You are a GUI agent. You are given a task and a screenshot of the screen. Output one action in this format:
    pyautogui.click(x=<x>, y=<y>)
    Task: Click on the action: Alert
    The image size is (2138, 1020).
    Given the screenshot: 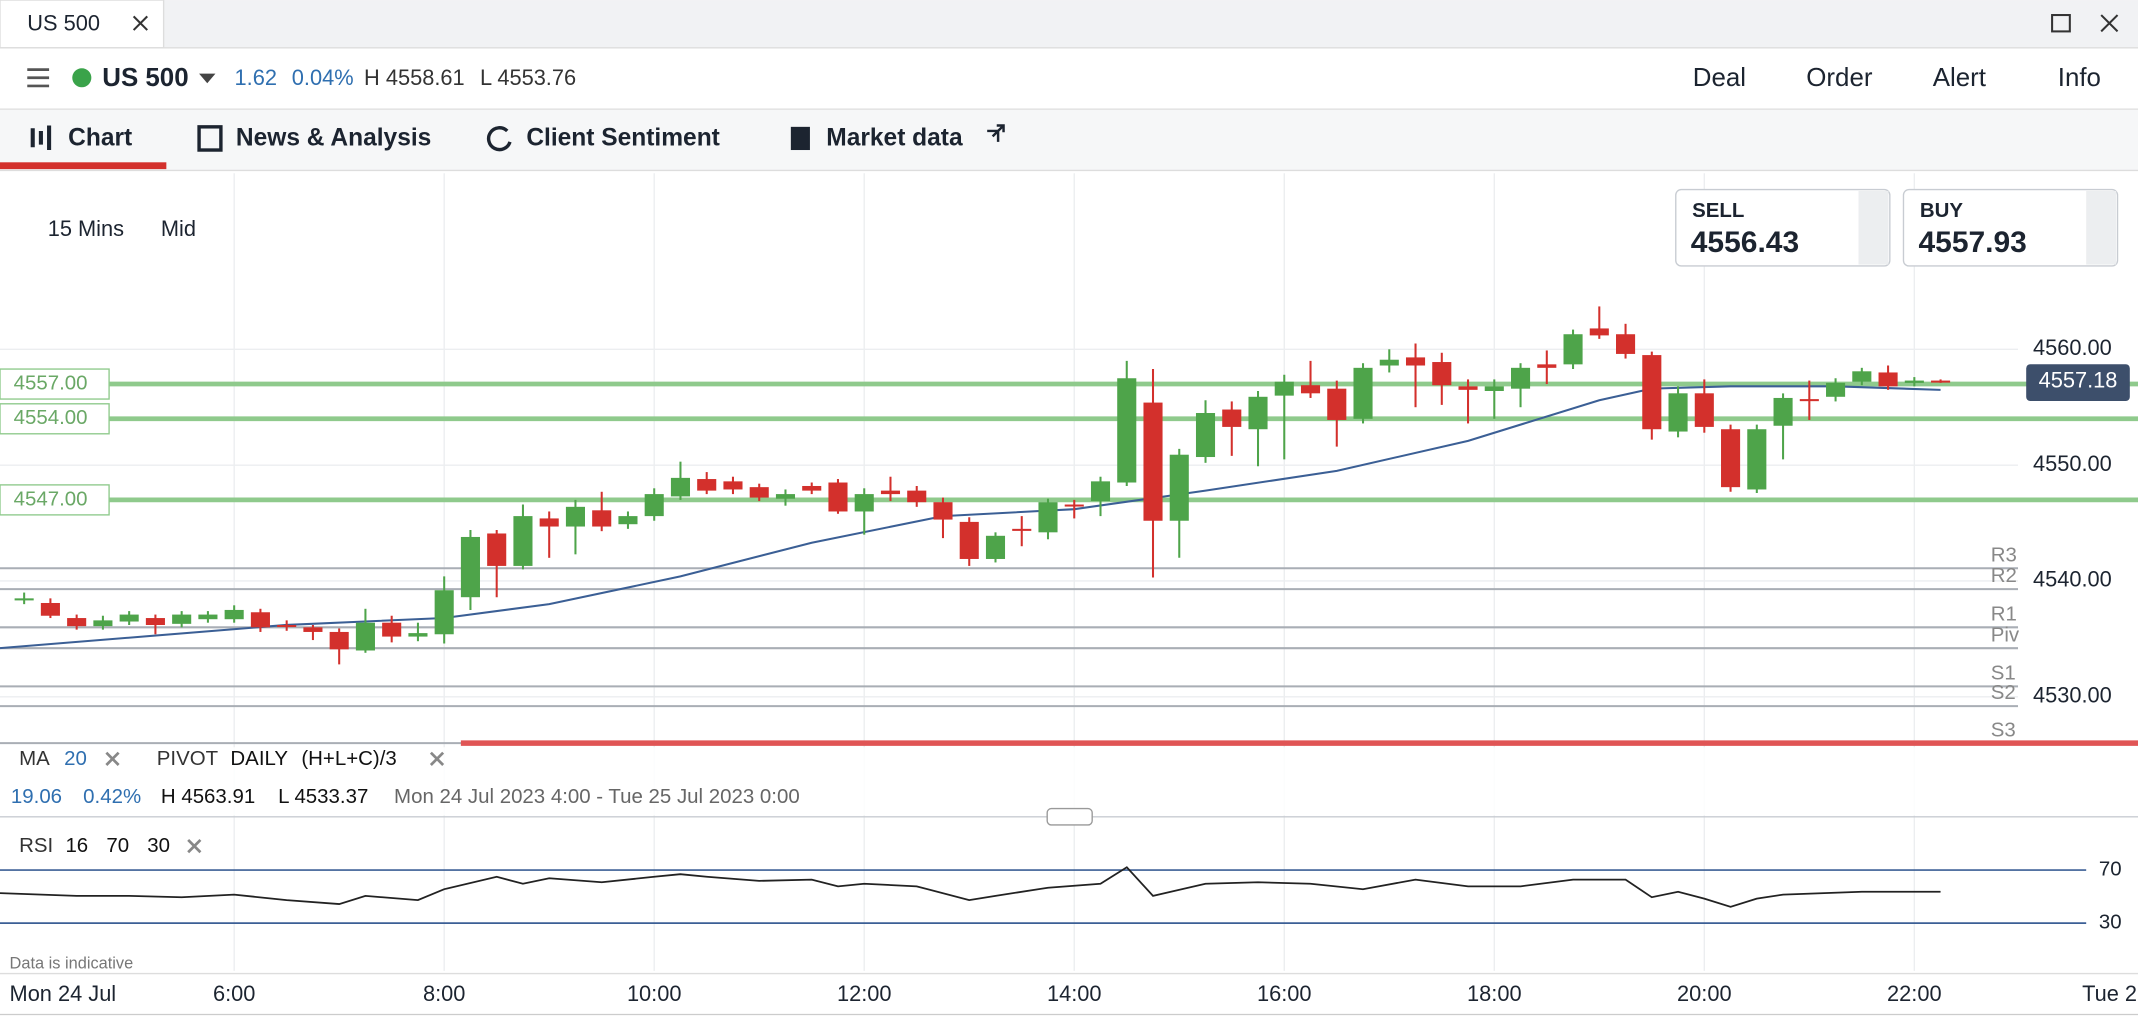 What is the action you would take?
    pyautogui.click(x=1959, y=78)
    